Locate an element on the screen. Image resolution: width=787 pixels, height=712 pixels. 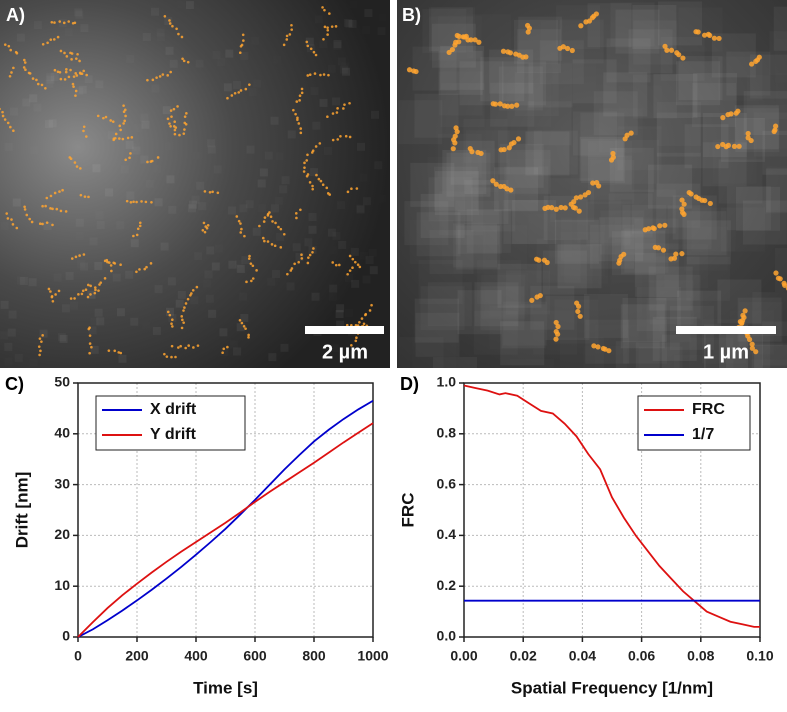
scale-bar-label: 2 µm is located at coordinates (345, 352).